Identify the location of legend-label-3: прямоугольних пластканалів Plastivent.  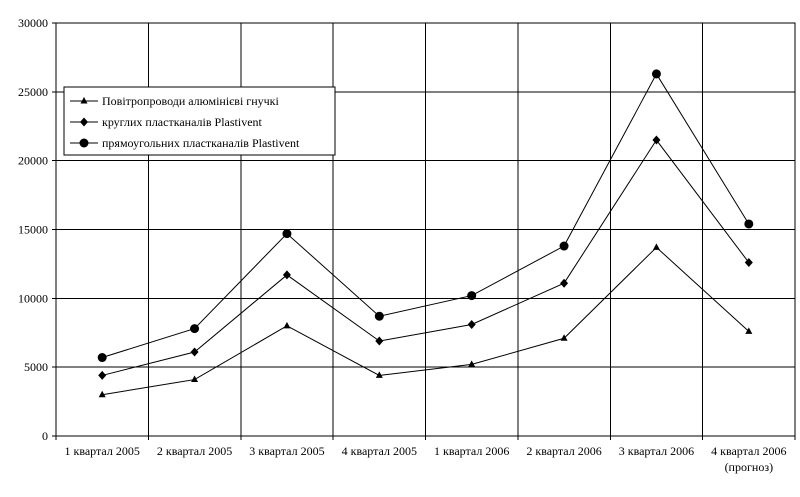
(201, 143).